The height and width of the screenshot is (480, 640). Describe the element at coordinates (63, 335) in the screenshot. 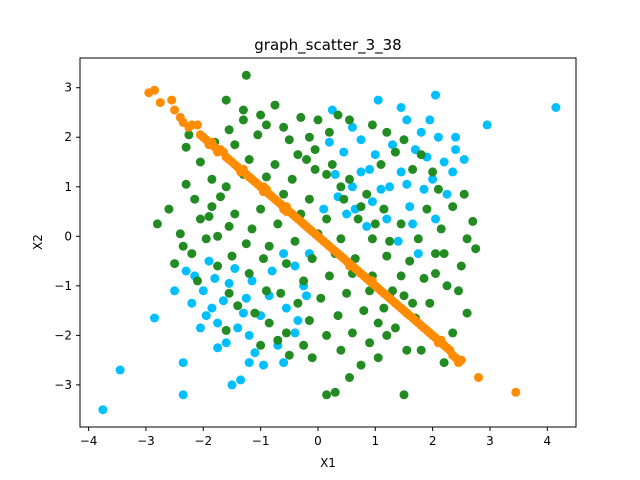

I see `y-tick-label: −2` at that location.